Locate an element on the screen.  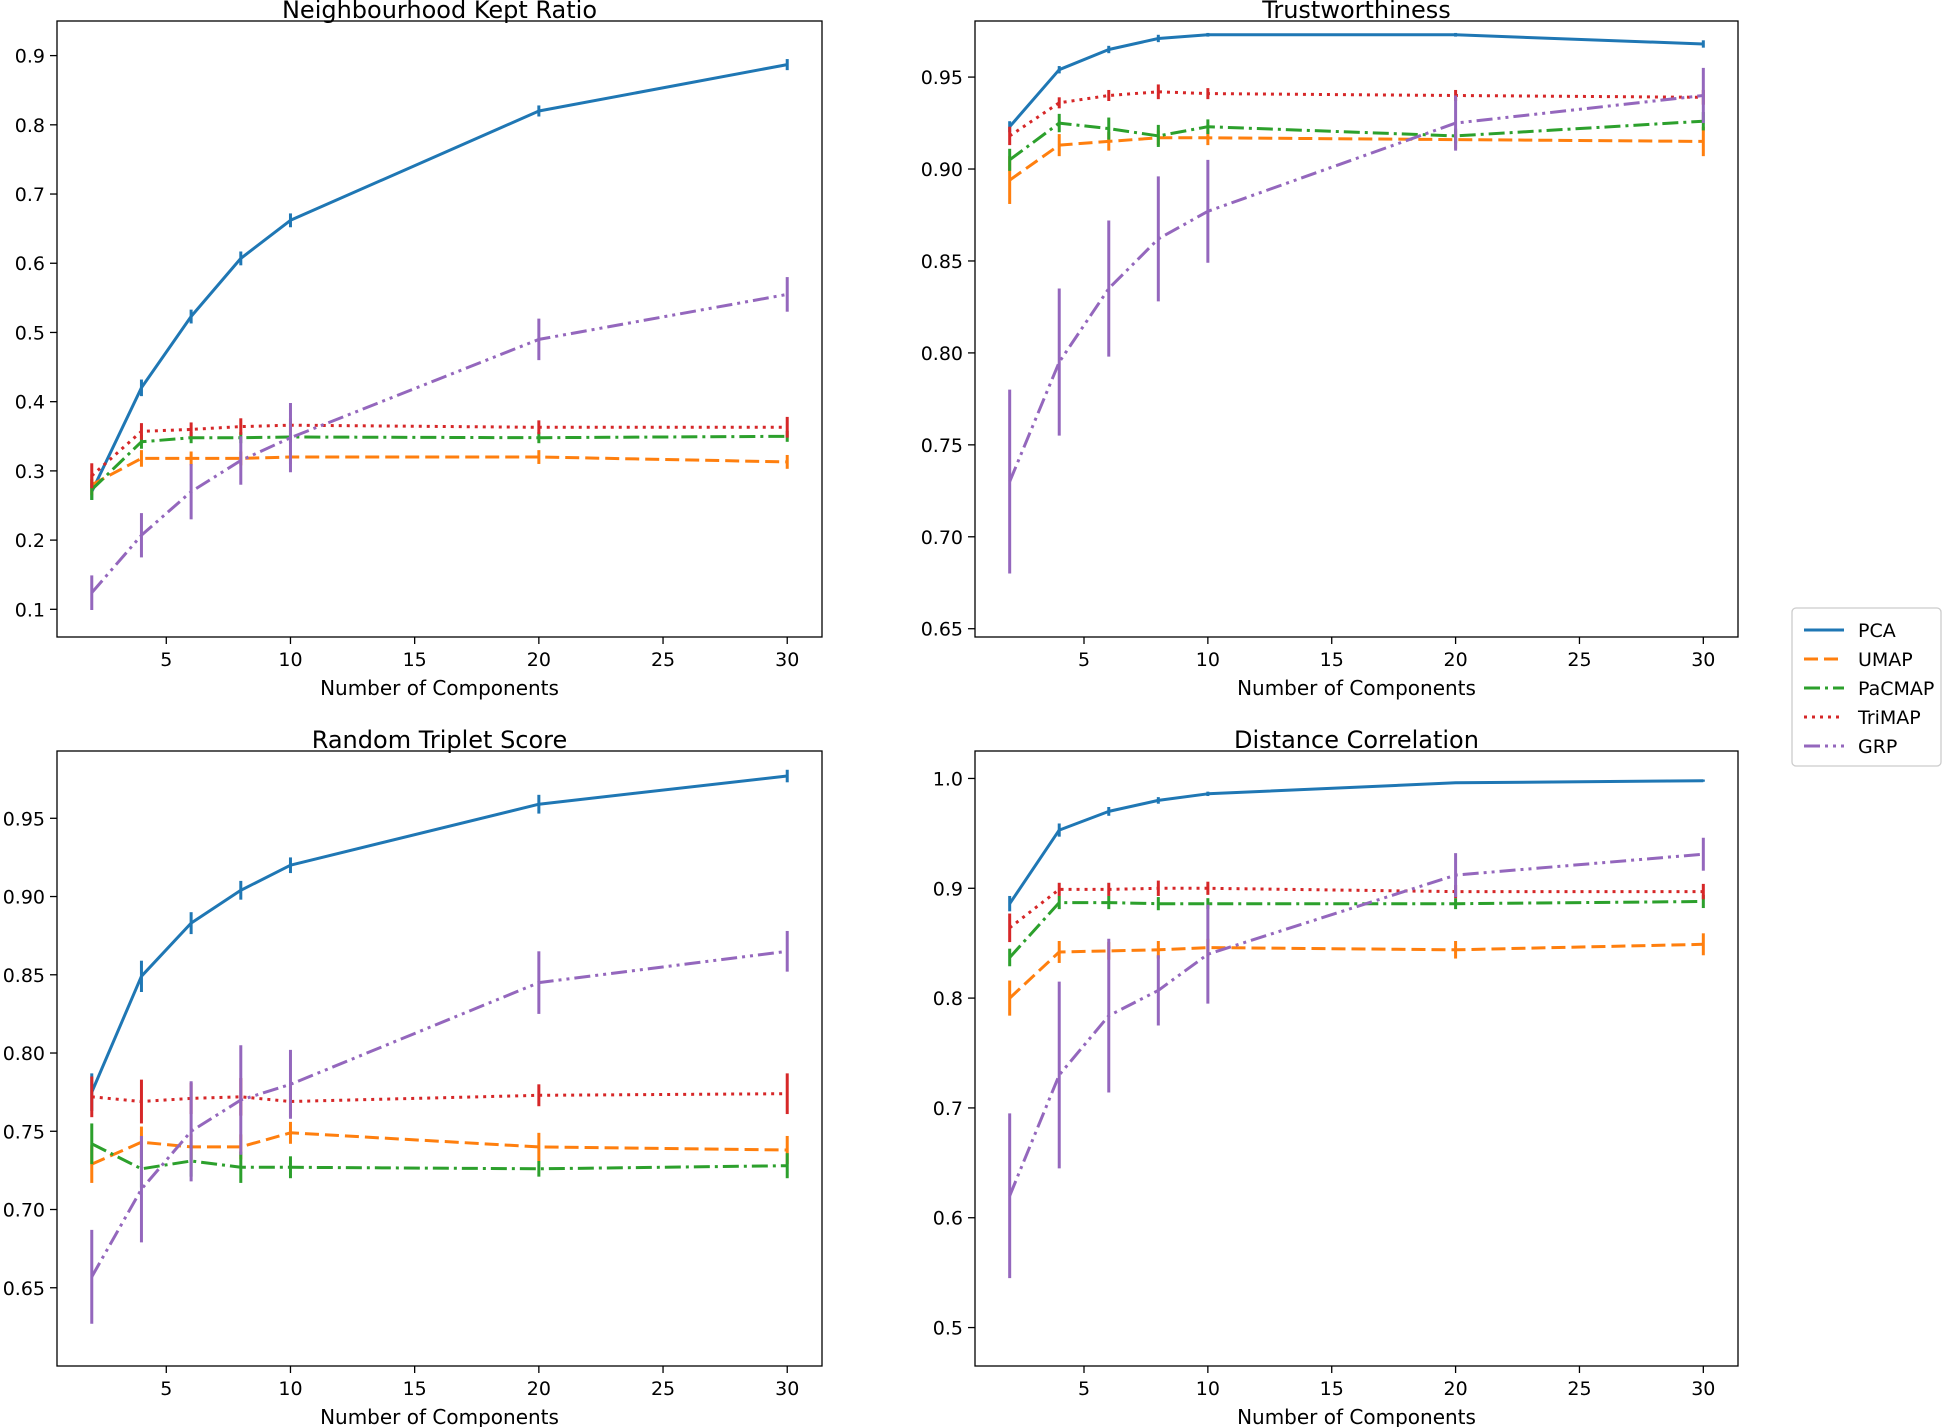
legend-item-grp: GRP is located at coordinates (1850, 747).